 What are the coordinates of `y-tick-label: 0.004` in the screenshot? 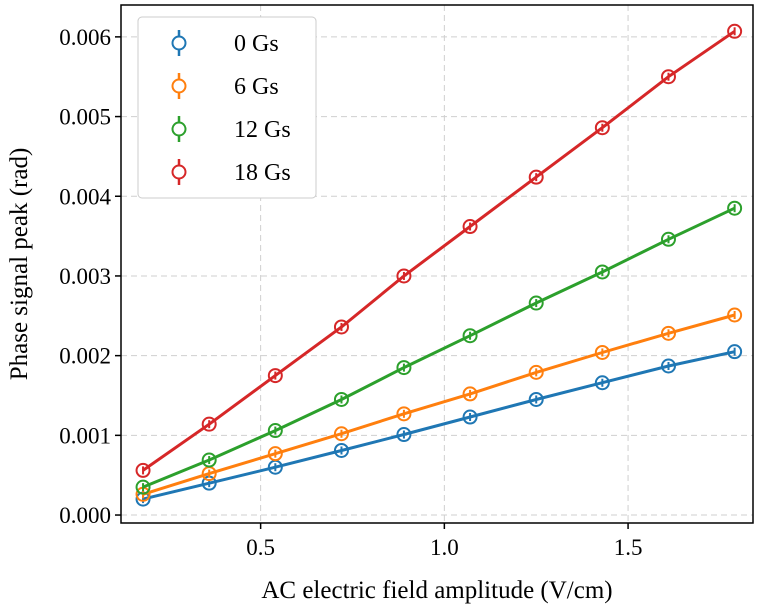 It's located at (85, 196).